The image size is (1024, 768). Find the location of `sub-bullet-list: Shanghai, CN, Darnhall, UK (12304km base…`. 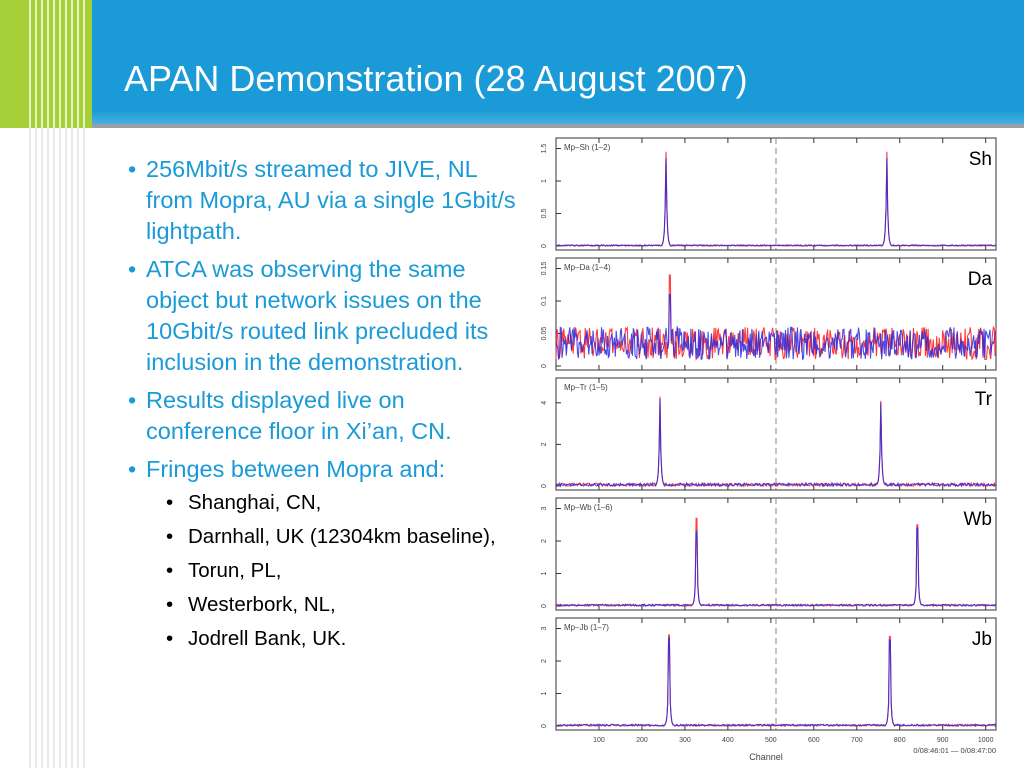

sub-bullet-list: Shanghai, CN, Darnhall, UK (12304km base… is located at coordinates (333, 571).